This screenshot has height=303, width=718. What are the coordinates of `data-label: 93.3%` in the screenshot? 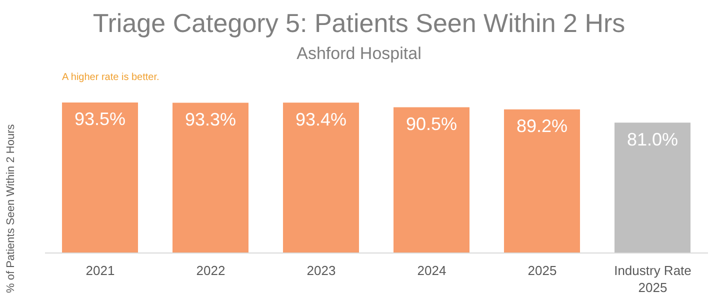 It's located at (210, 120).